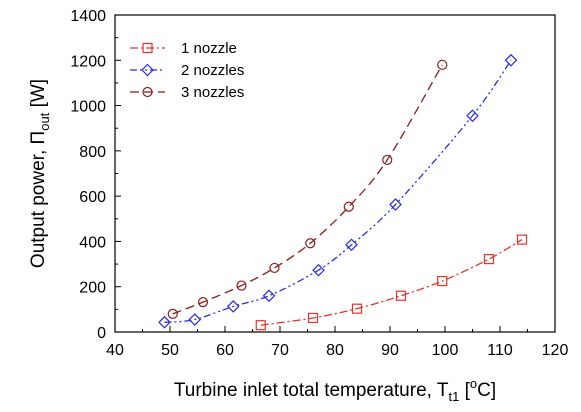  What do you see at coordinates (464, 390) in the screenshot?
I see `x-axis-title-after: [` at bounding box center [464, 390].